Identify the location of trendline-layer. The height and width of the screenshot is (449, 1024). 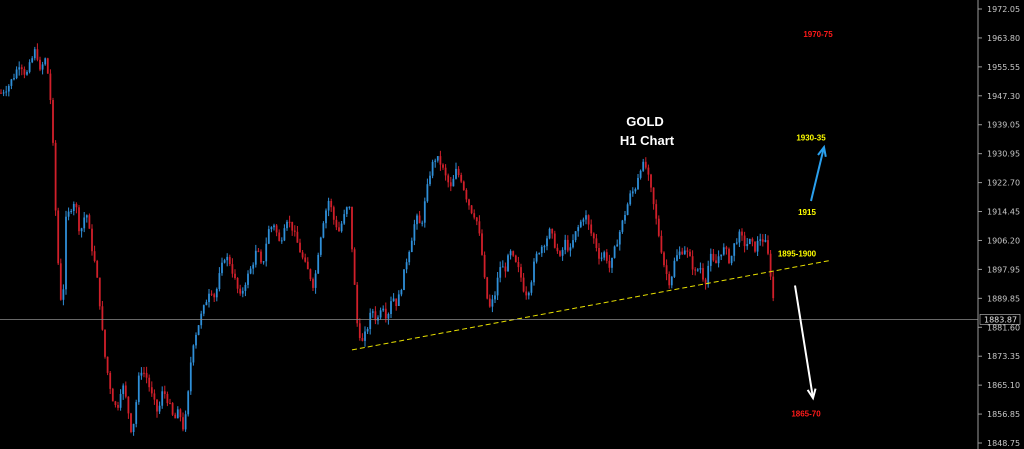
(591, 305).